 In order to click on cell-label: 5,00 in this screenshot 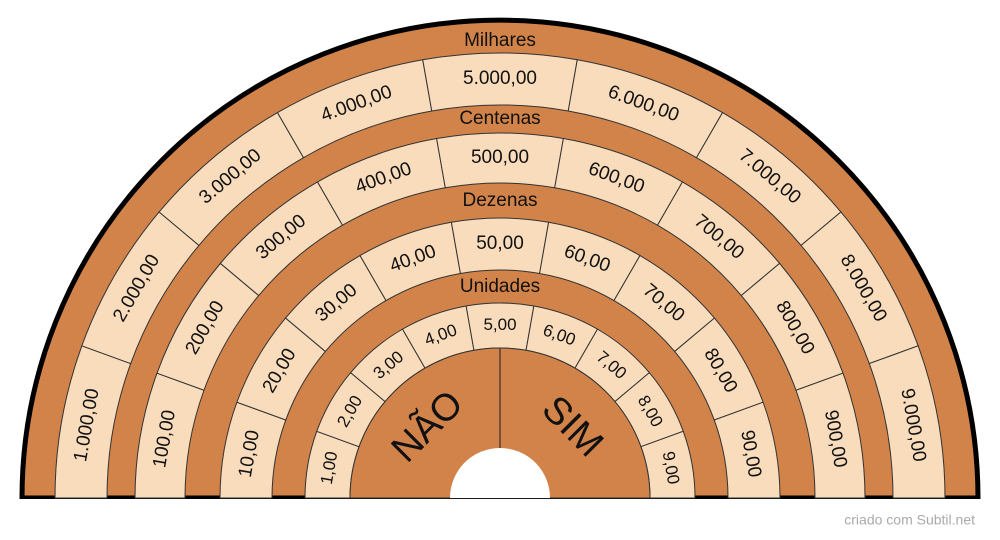, I will do `click(499, 324)`.